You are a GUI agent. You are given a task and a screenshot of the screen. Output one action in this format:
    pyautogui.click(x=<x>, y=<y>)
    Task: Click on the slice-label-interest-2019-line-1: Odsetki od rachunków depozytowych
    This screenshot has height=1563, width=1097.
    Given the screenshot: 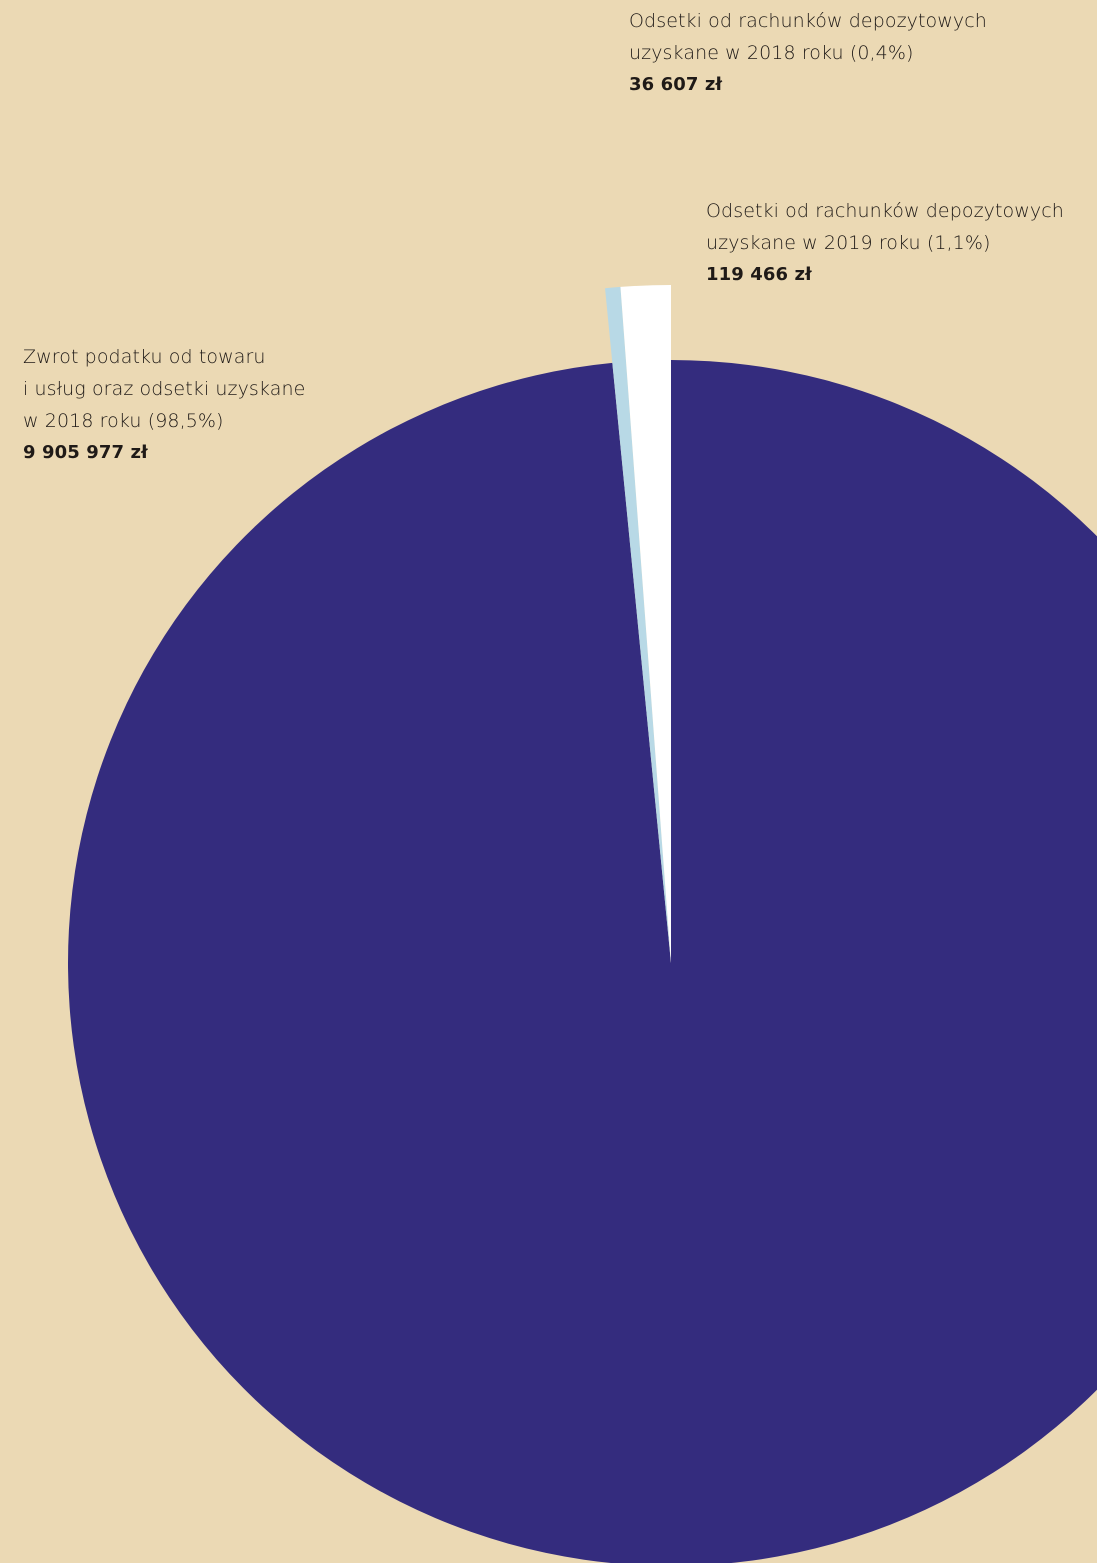 What is the action you would take?
    pyautogui.click(x=885, y=211)
    